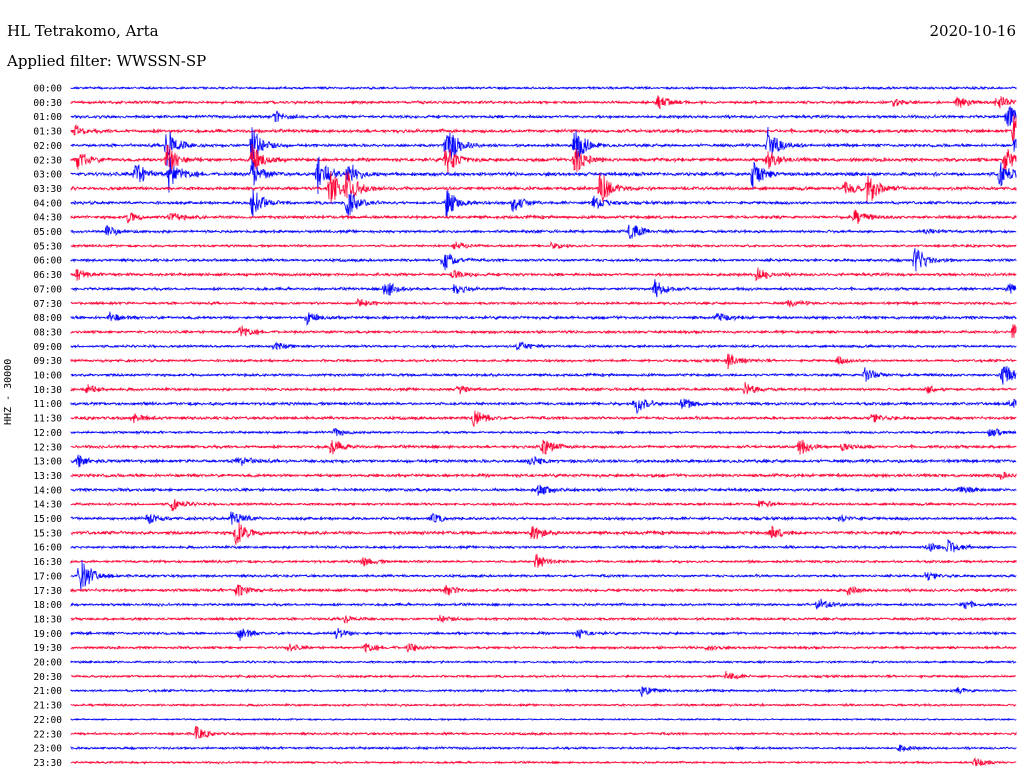  What do you see at coordinates (47, 146) in the screenshot?
I see `time-label: 02:00` at bounding box center [47, 146].